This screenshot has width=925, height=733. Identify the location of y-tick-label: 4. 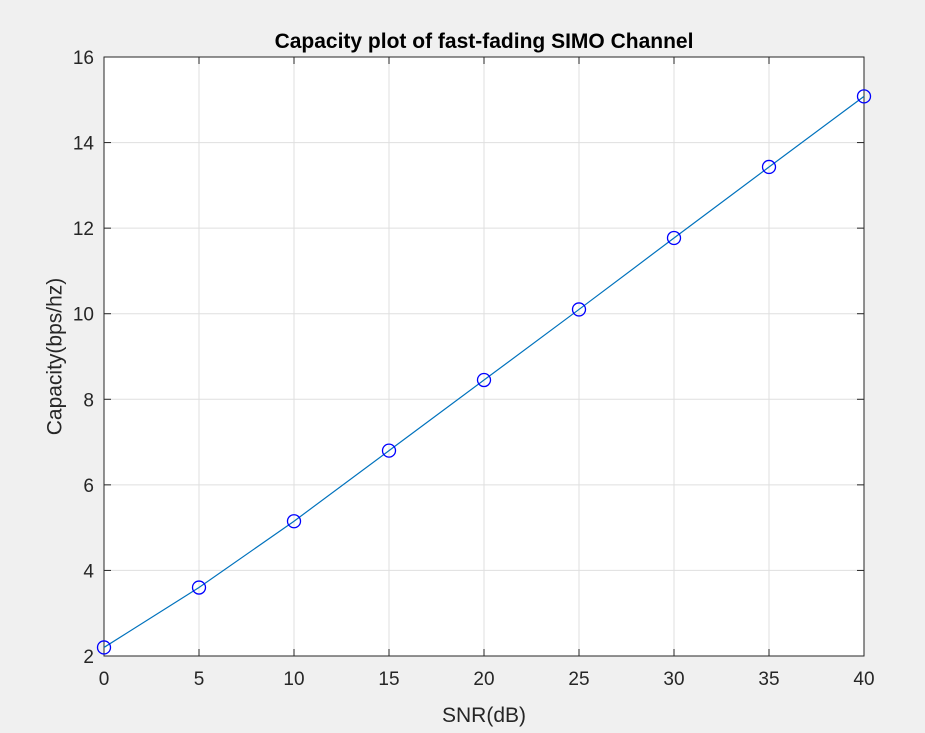
(88, 571).